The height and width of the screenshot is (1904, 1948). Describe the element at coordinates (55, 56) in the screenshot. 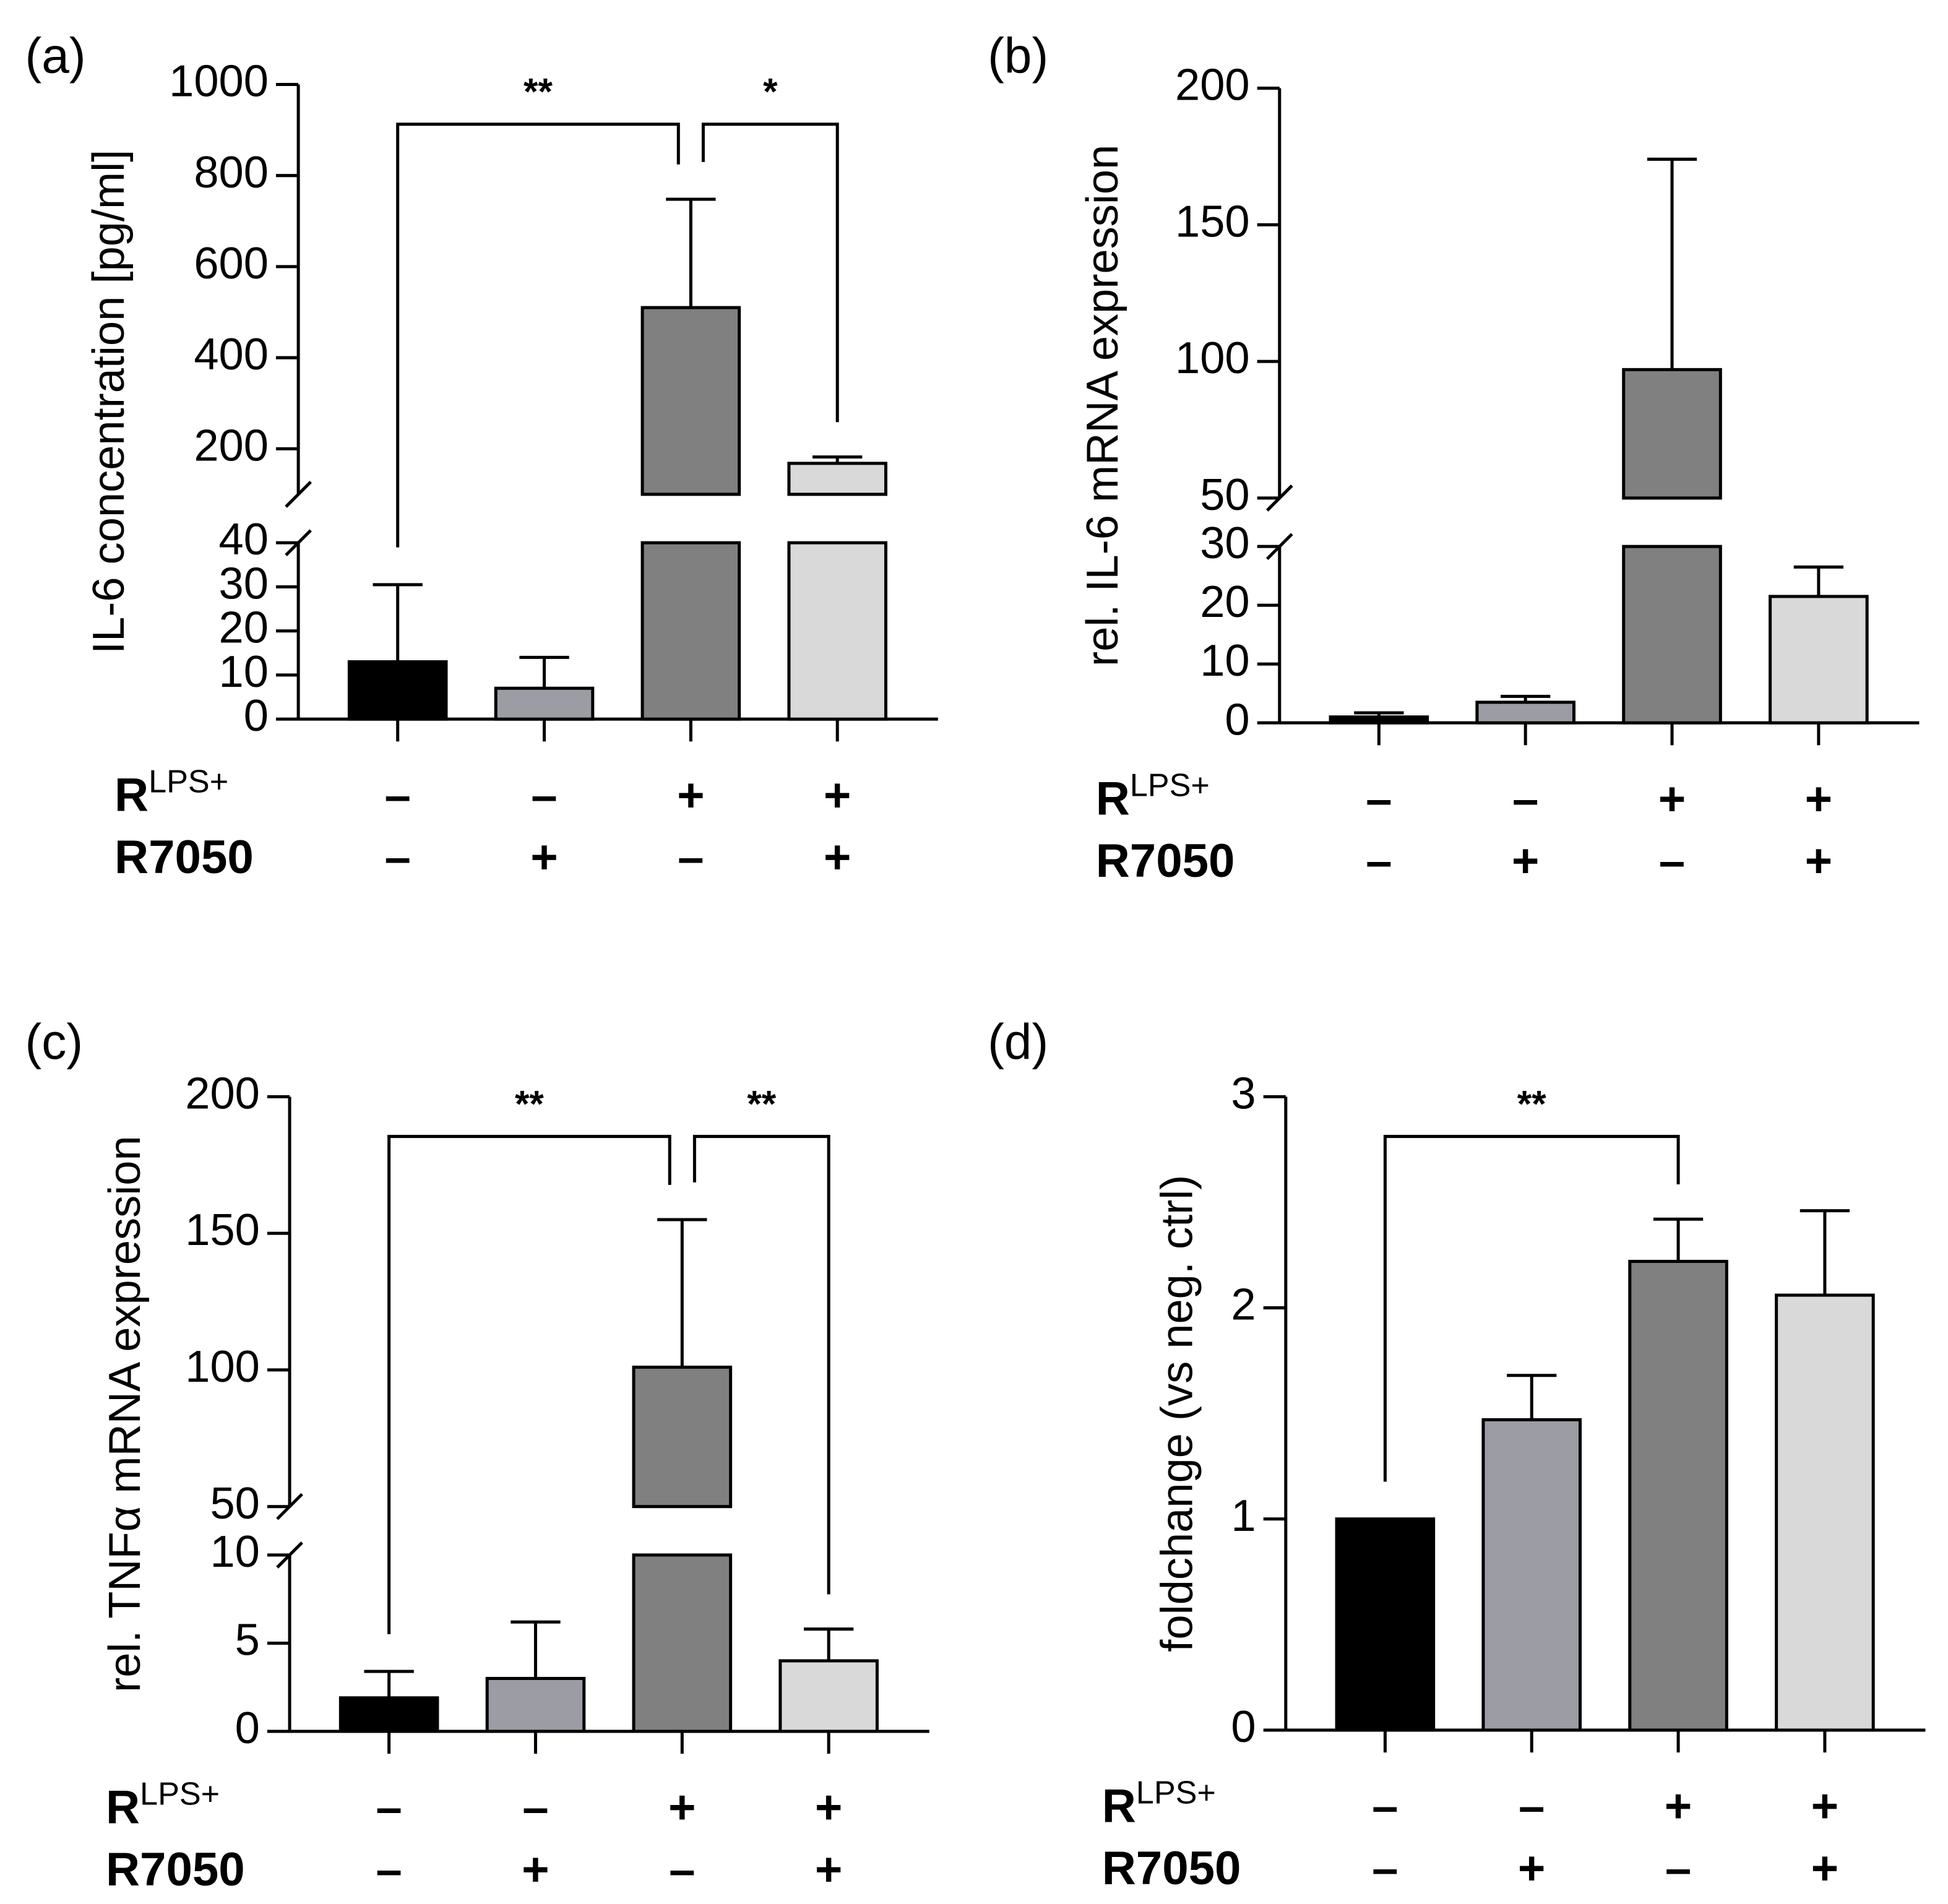

I see `panel-label: (a)` at that location.